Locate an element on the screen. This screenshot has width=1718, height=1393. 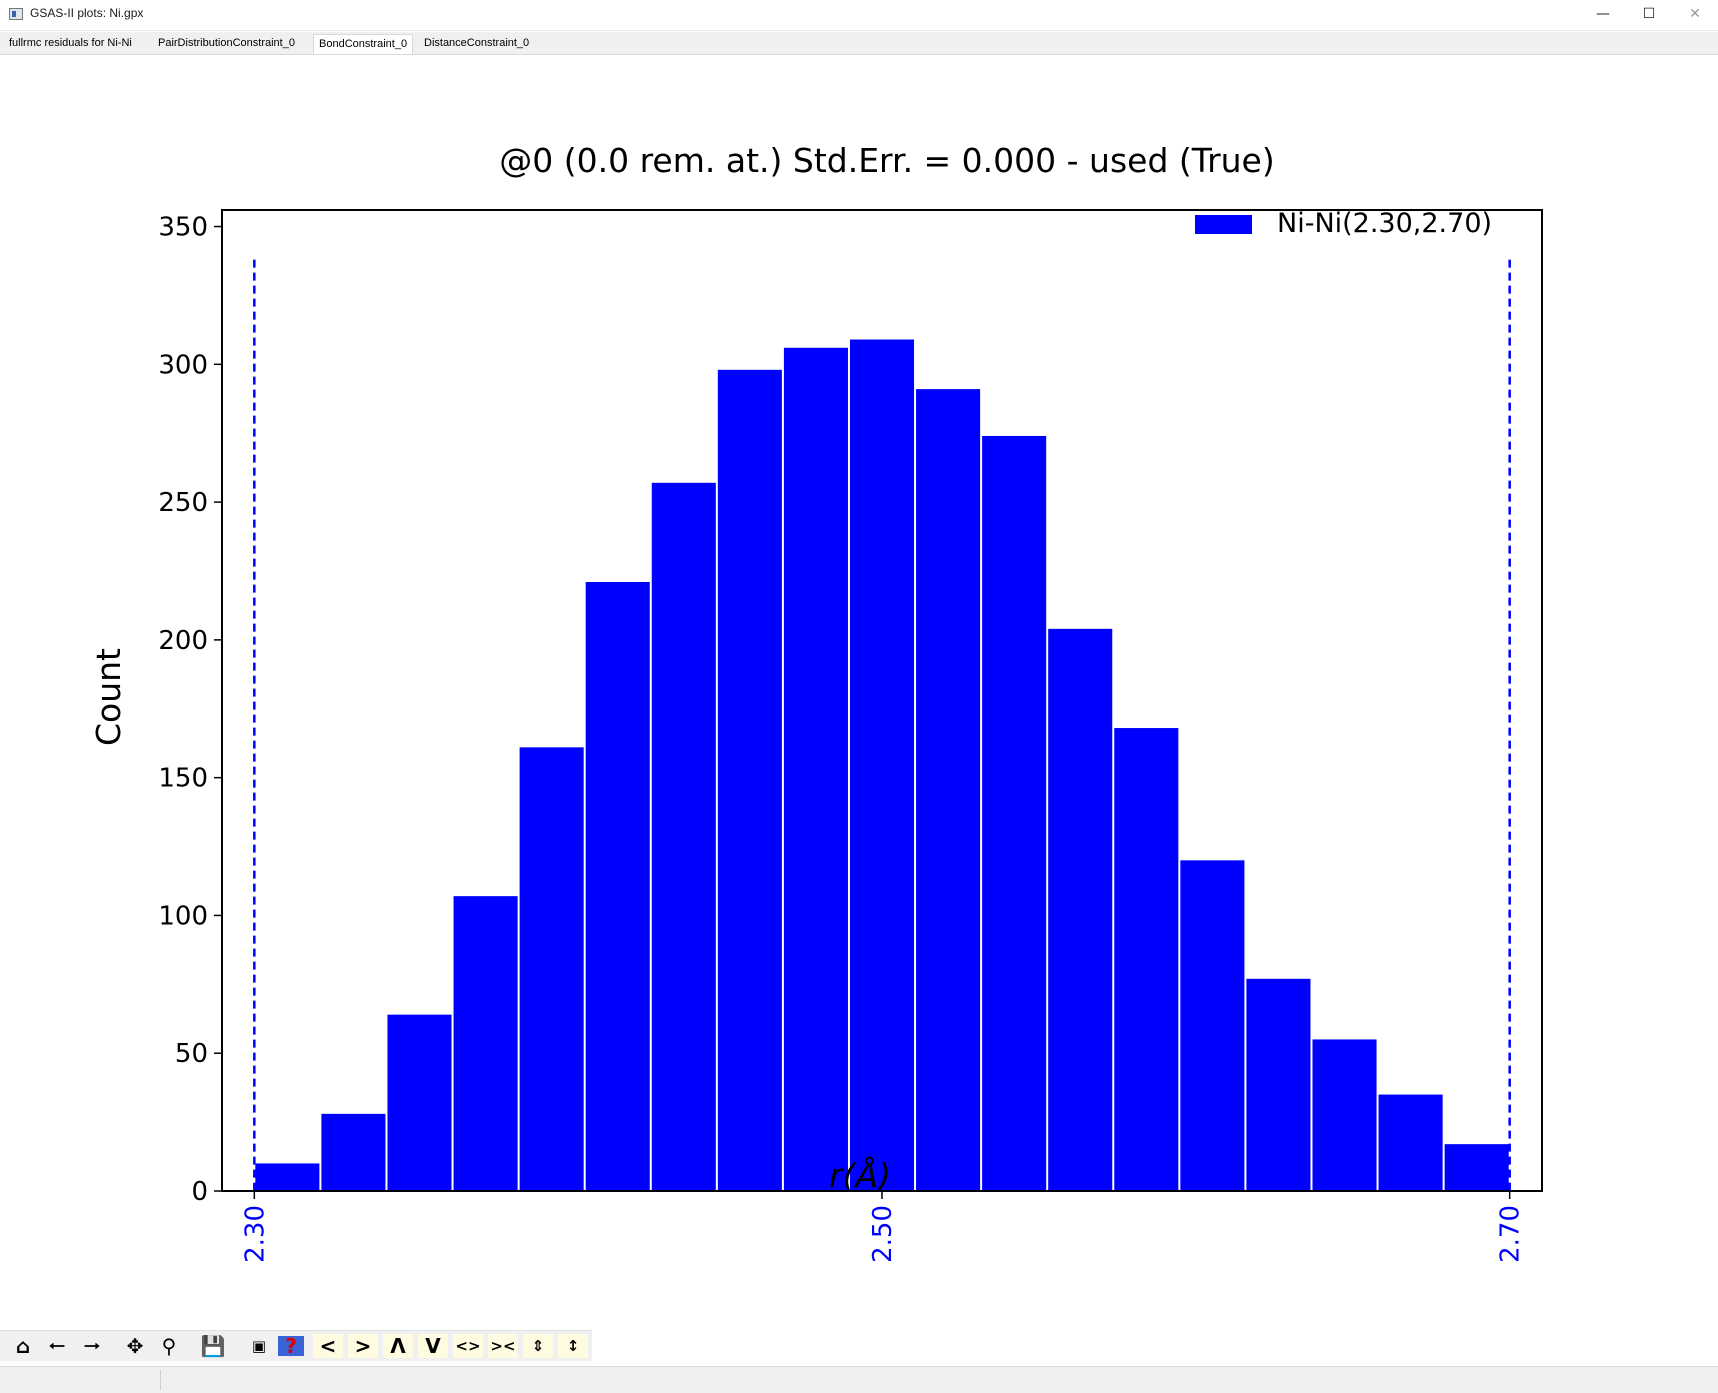
x-ticks-group: 2.30 2.50 2.70 is located at coordinates (883, 1227).